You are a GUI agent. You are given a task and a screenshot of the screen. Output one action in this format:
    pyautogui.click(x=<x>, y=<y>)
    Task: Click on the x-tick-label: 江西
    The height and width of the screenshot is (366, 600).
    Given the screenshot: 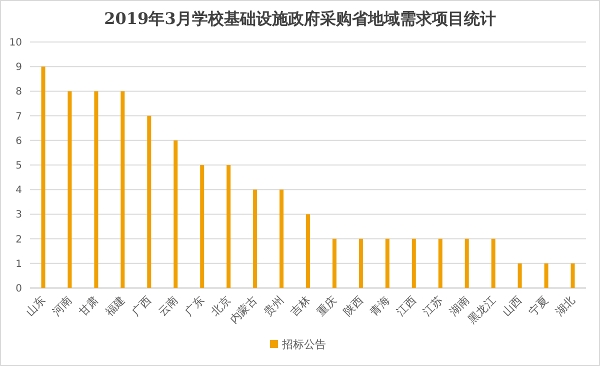 What is the action you would take?
    pyautogui.click(x=406, y=306)
    